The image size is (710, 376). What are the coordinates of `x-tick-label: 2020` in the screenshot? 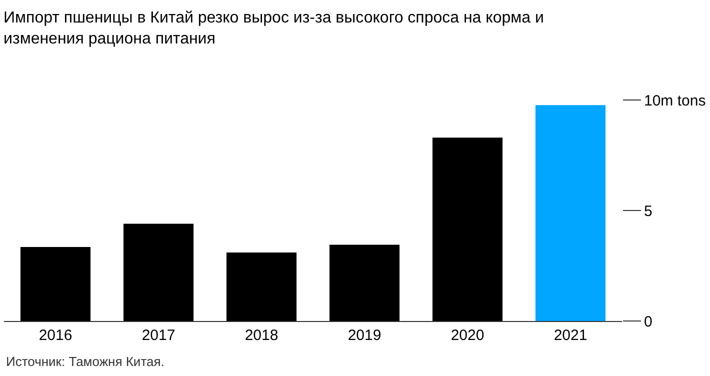 It's located at (467, 335).